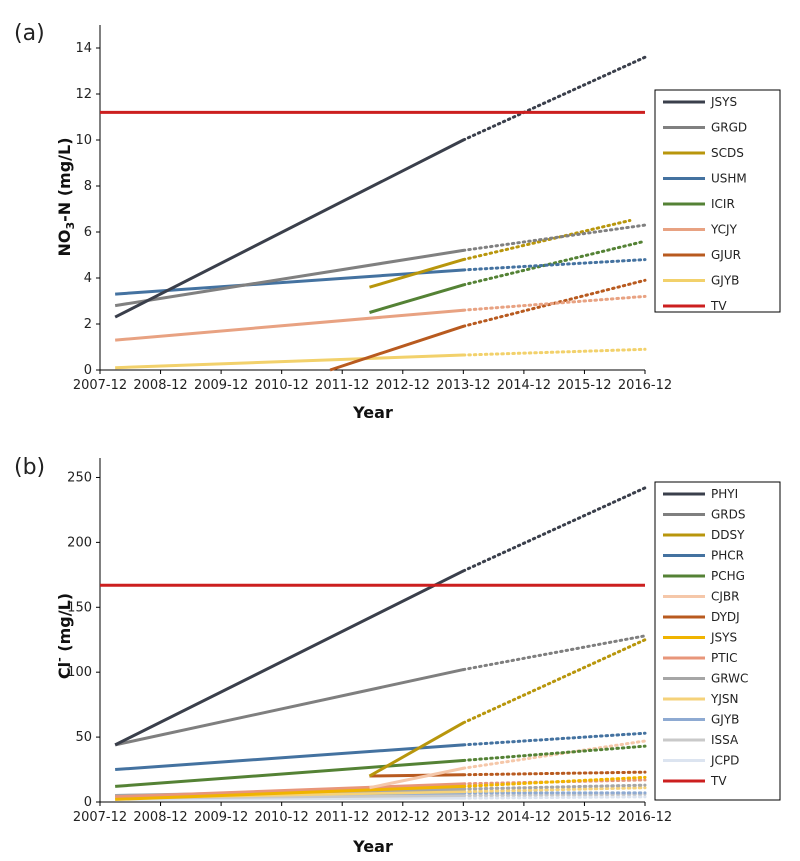 The width and height of the screenshot is (800, 861). I want to click on series-line-ycjy-a, so click(289, 325).